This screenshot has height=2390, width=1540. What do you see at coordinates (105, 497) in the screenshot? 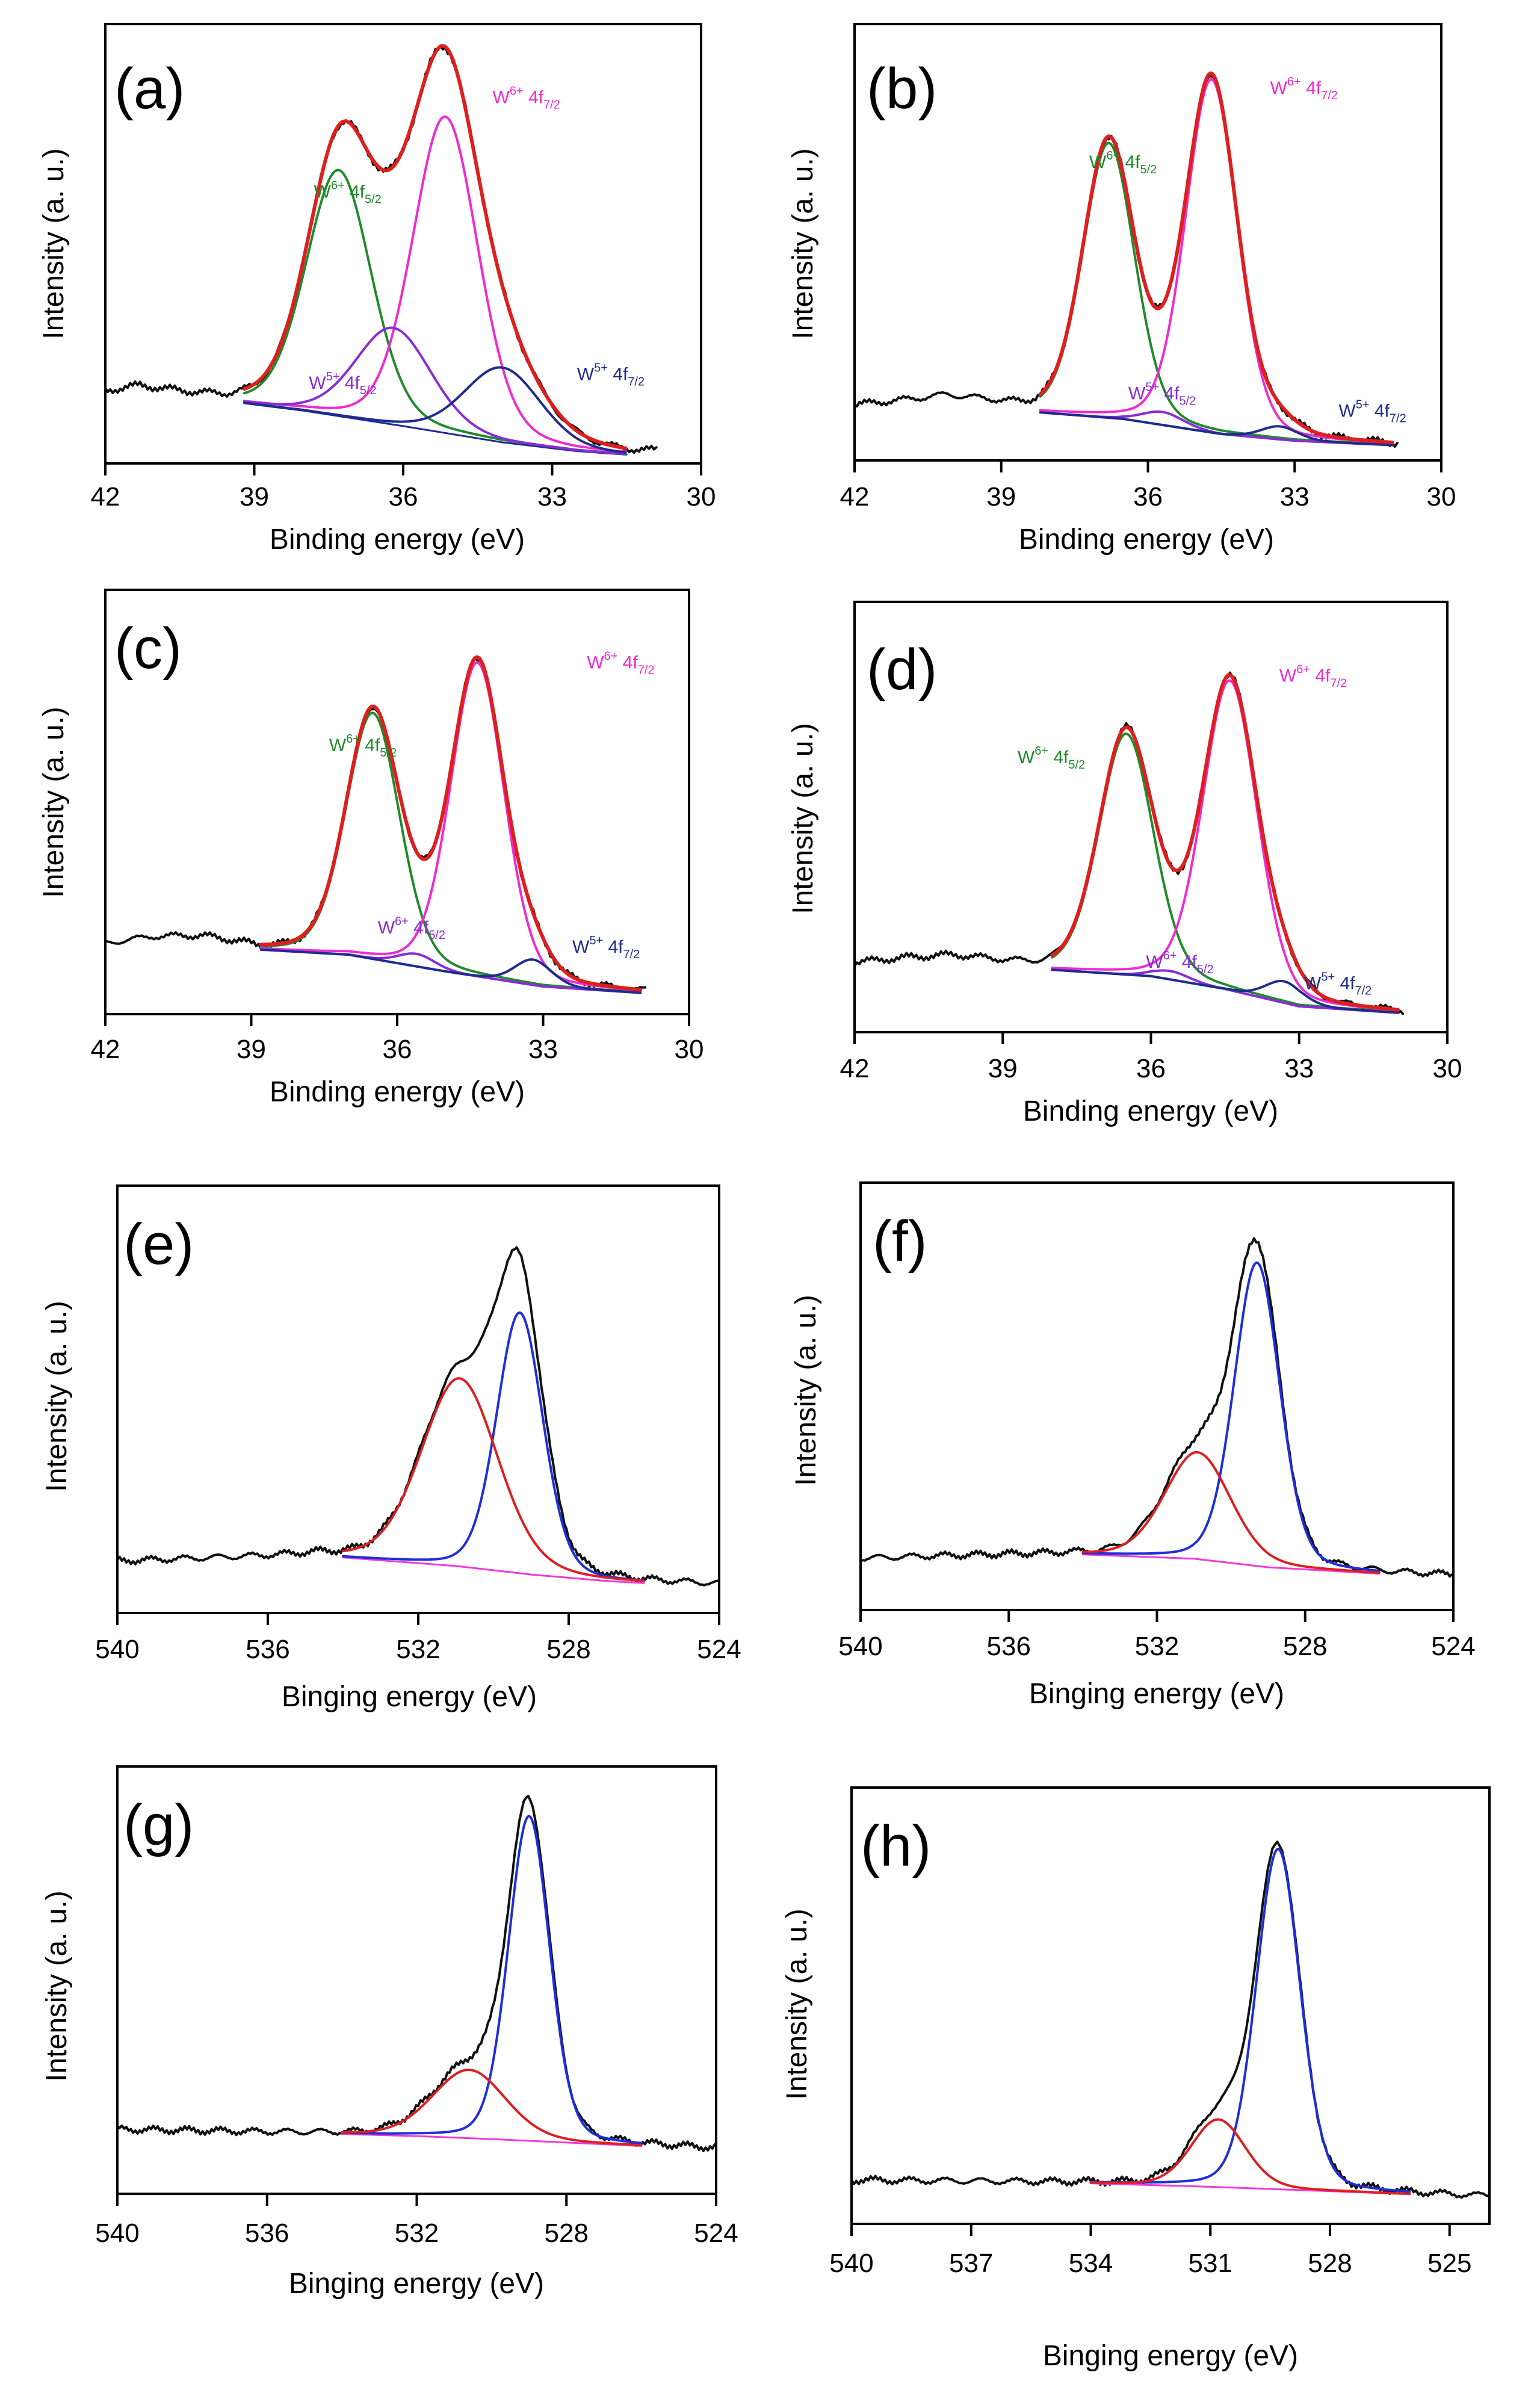
I see `x-tick-label-a-0: 42` at bounding box center [105, 497].